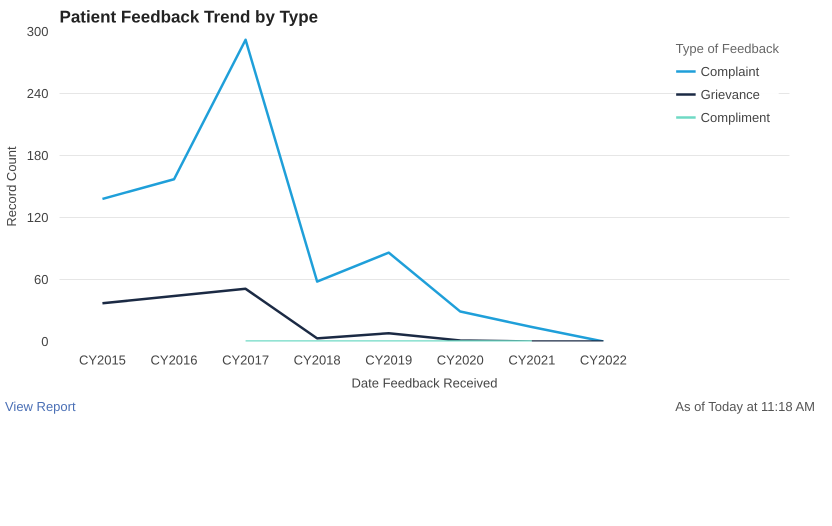  What do you see at coordinates (11, 186) in the screenshot?
I see `y-axis-title: Record Count` at bounding box center [11, 186].